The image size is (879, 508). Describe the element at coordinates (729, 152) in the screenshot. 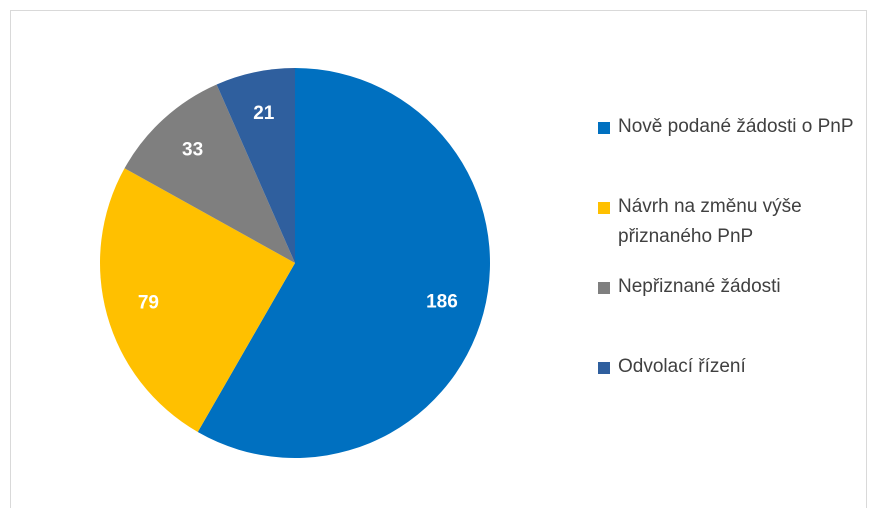

I see `legend-item: Nově podané žádosti o PnP` at that location.